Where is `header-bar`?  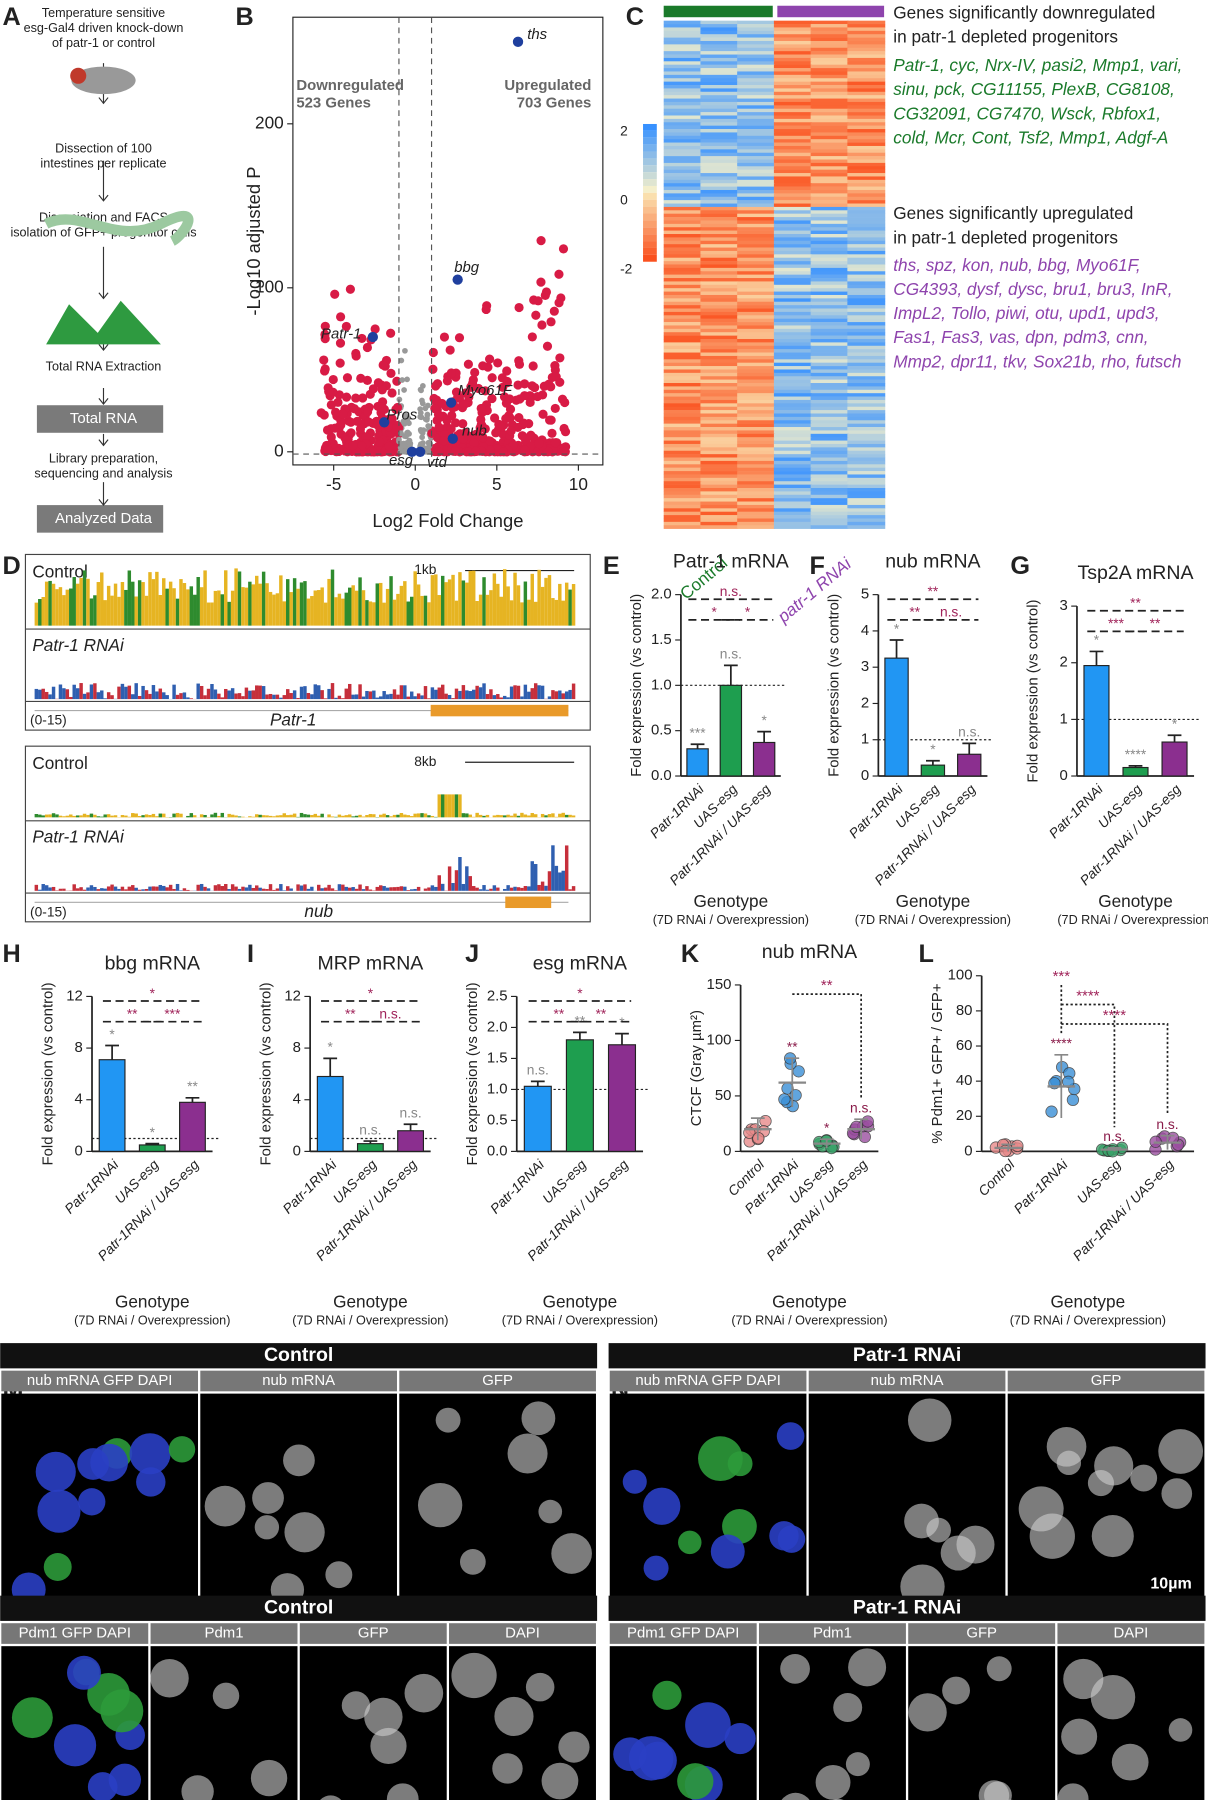
header-bar is located at coordinates (907, 1608).